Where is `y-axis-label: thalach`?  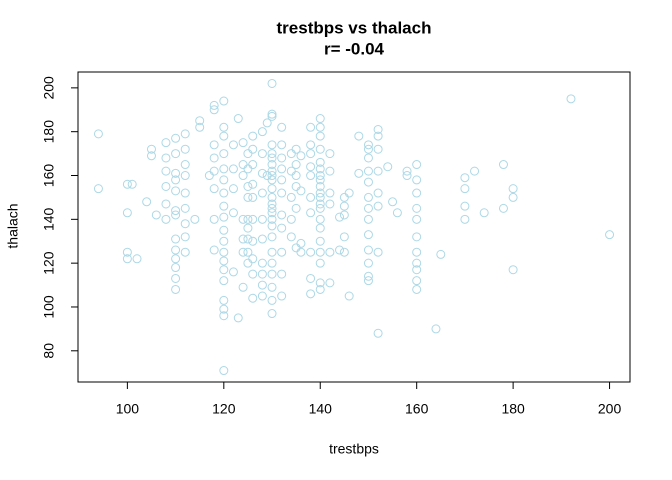 y-axis-label: thalach is located at coordinates (13, 225).